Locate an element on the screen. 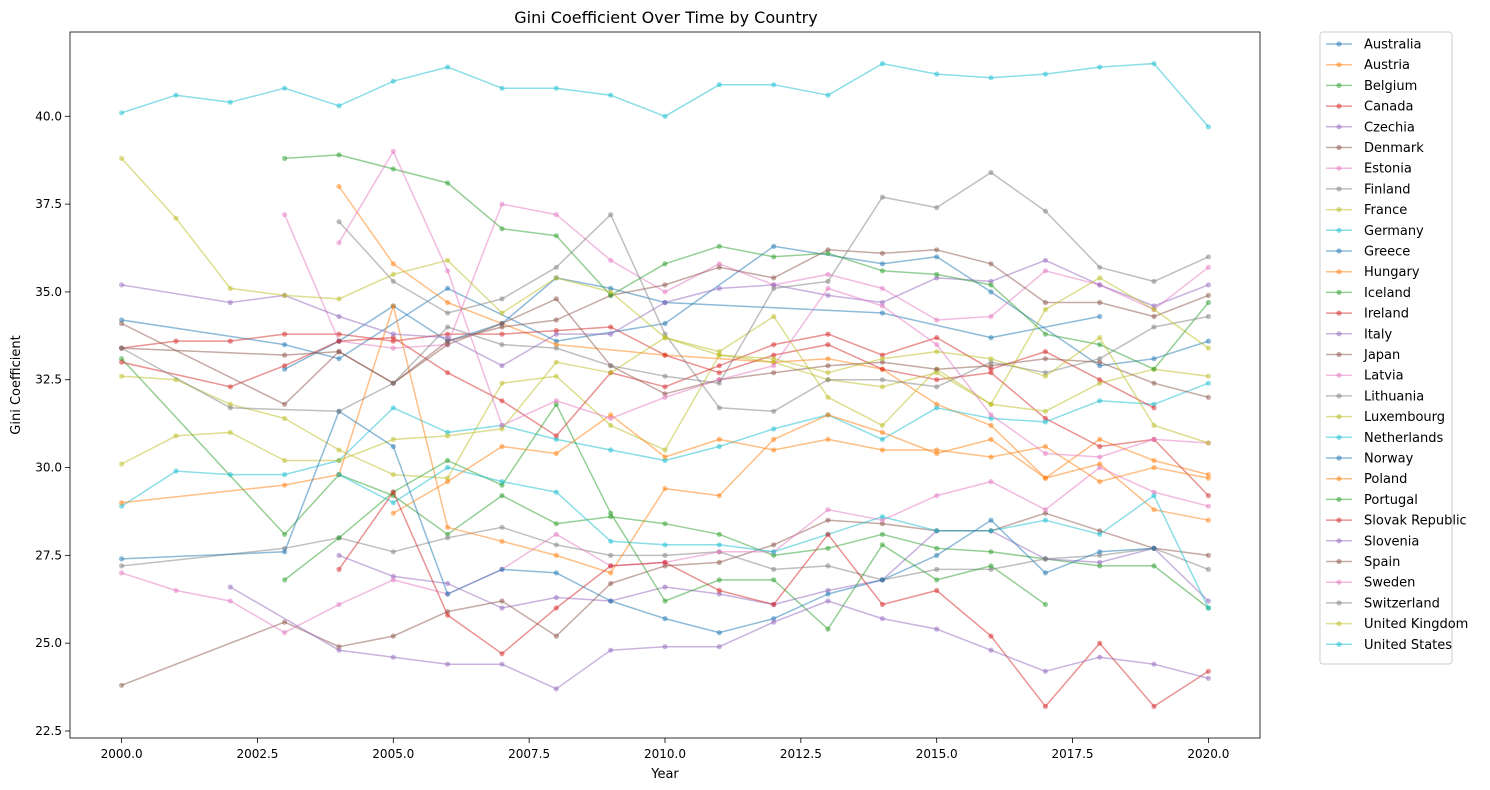 The image size is (1490, 790). legend-label: Estonia is located at coordinates (1388, 169).